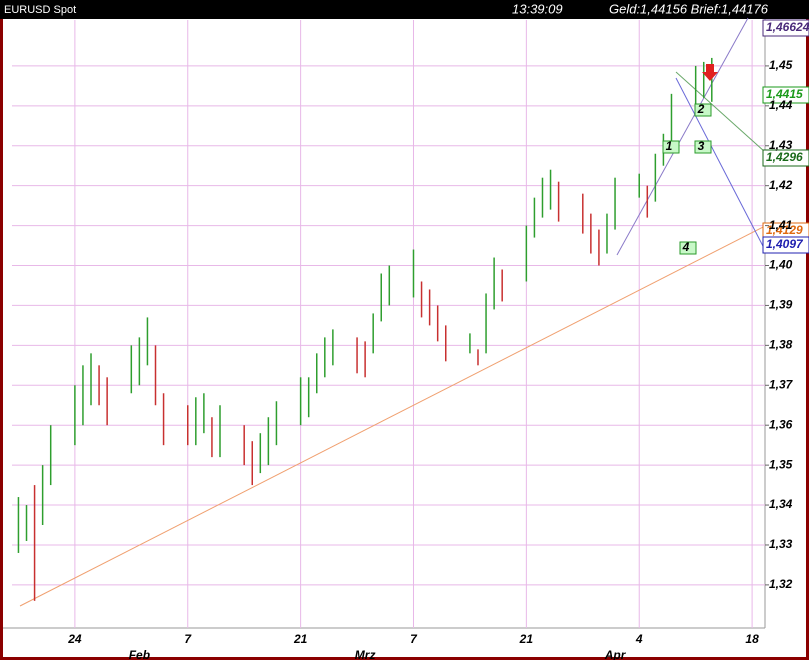 This screenshot has height=660, width=809. What do you see at coordinates (781, 225) in the screenshot?
I see `y-tick-label: 1,41` at bounding box center [781, 225].